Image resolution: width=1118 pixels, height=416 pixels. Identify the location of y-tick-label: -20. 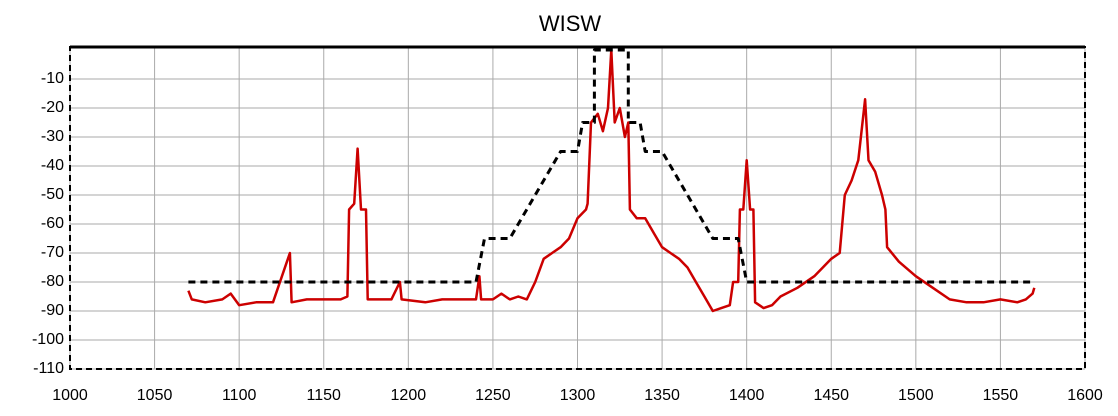
(52, 107).